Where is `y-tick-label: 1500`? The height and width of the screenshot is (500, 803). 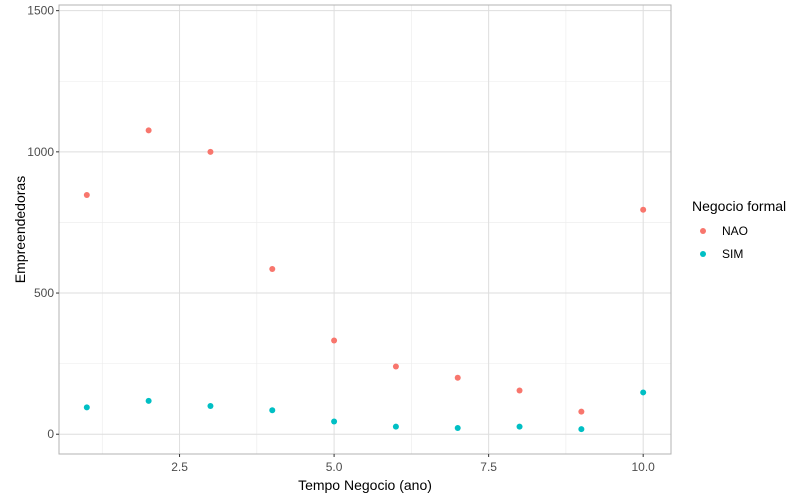 y-tick-label: 1500 is located at coordinates (40, 11).